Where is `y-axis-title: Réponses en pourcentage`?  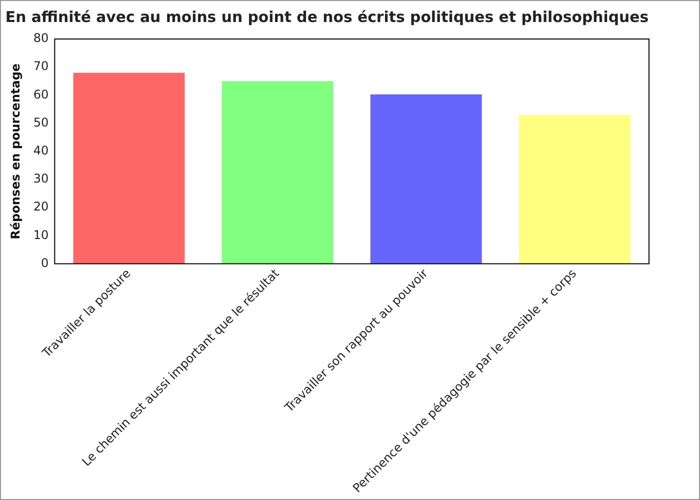
y-axis-title: Réponses en pourcentage is located at coordinates (15, 151).